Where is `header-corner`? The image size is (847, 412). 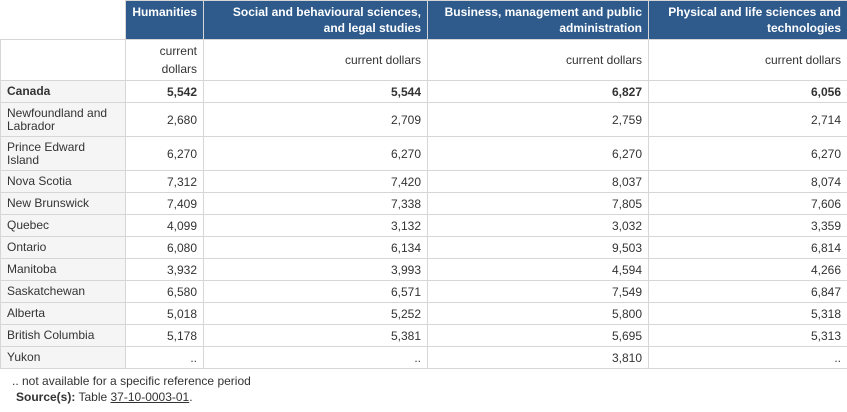 header-corner is located at coordinates (63, 20).